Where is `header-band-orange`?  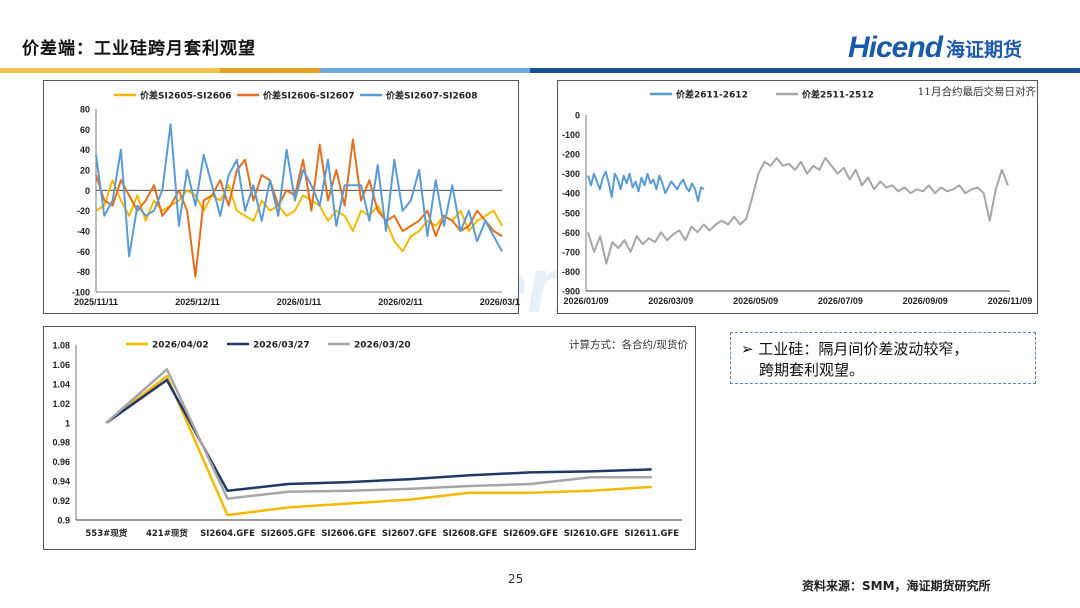
header-band-orange is located at coordinates (270, 70).